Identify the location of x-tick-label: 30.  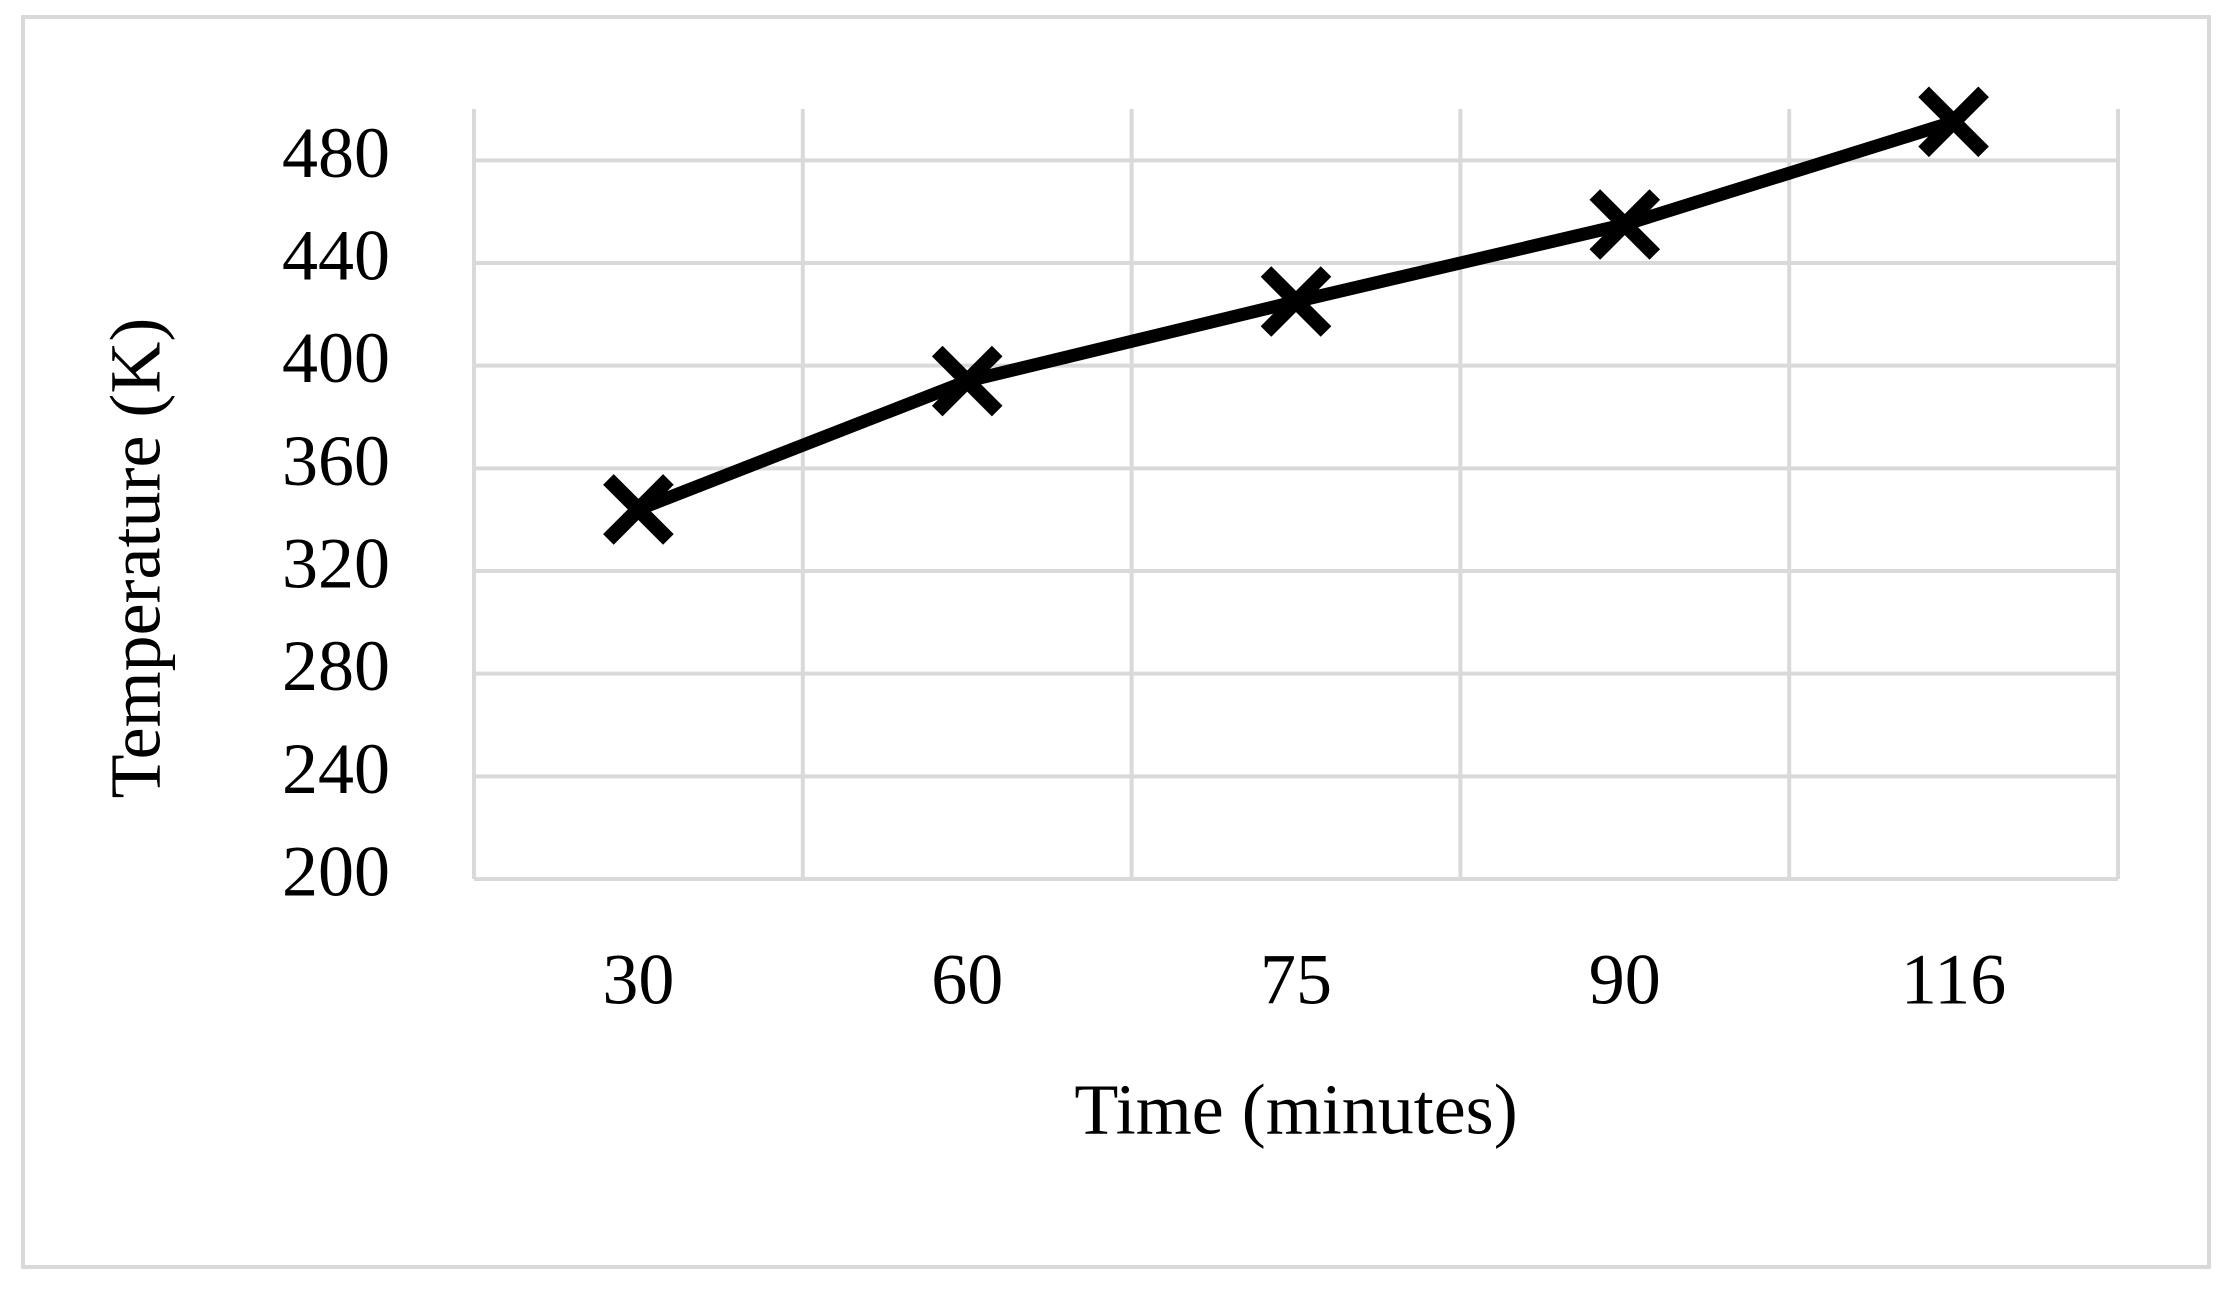
(638, 980).